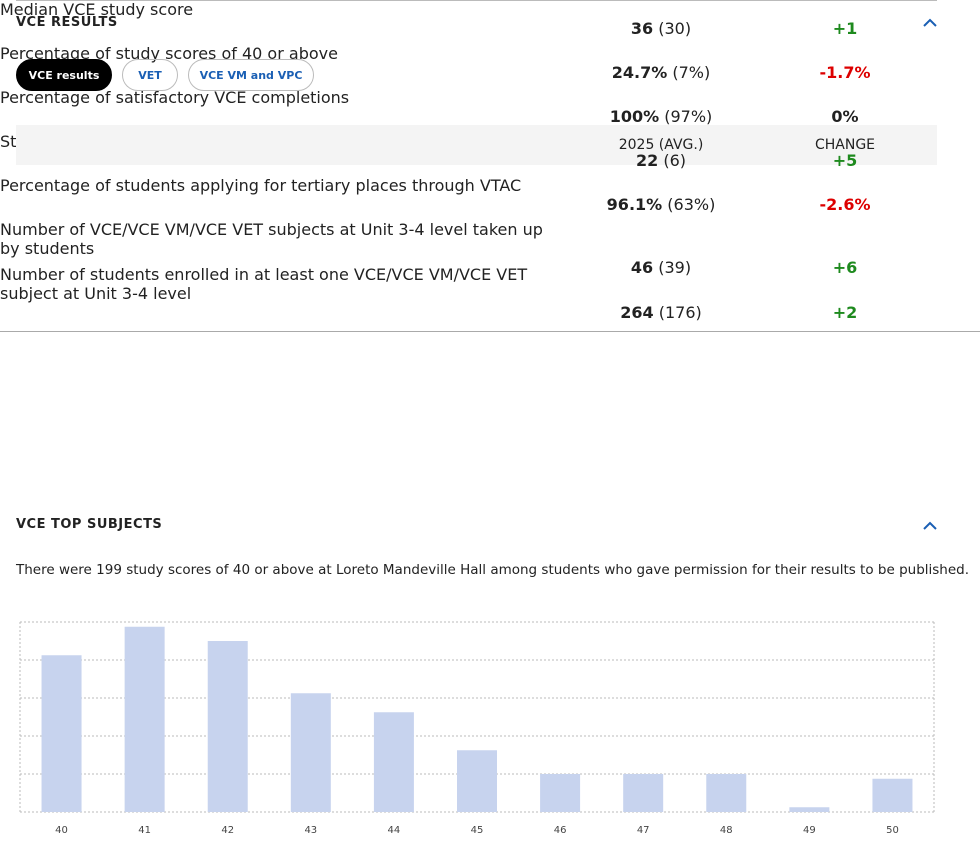 The width and height of the screenshot is (980, 842). What do you see at coordinates (251, 75) in the screenshot?
I see `tab: VCE VM and VPC` at bounding box center [251, 75].